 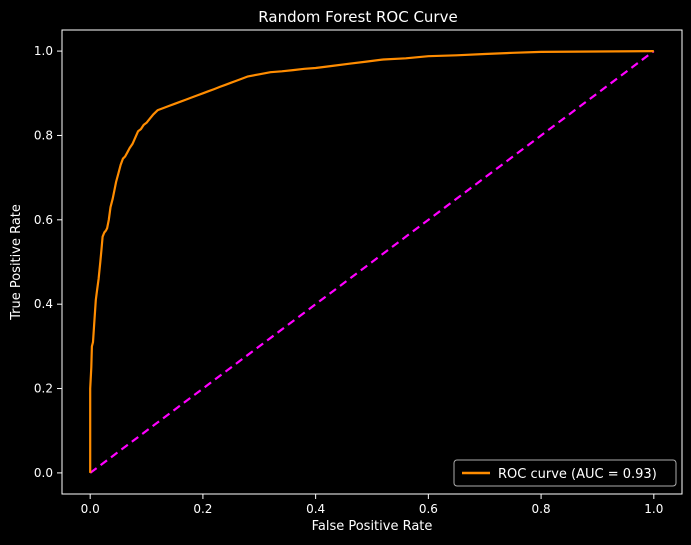 What do you see at coordinates (428, 509) in the screenshot?
I see `x-tick-label: 0.6` at bounding box center [428, 509].